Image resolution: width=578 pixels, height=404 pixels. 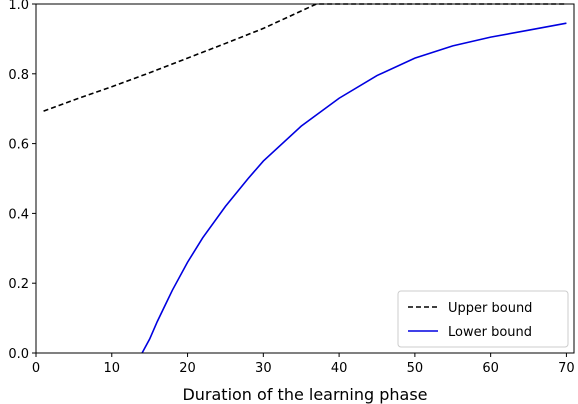 What do you see at coordinates (415, 368) in the screenshot?
I see `x-tick-label: 50` at bounding box center [415, 368].